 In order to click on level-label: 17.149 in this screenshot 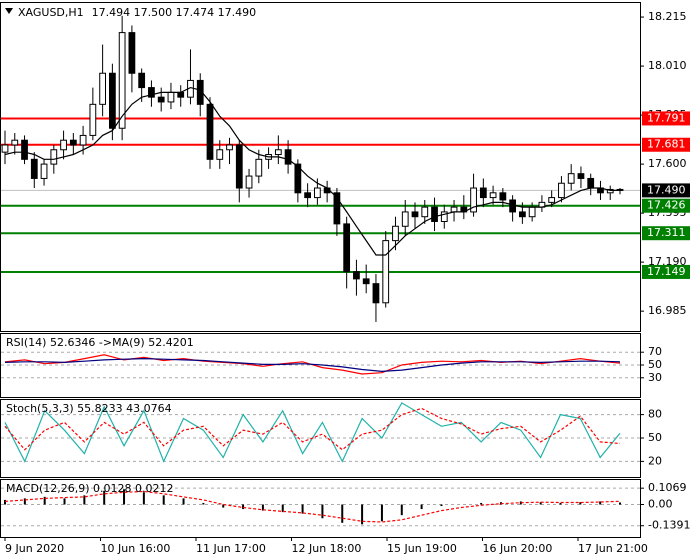, I will do `click(666, 271)`.